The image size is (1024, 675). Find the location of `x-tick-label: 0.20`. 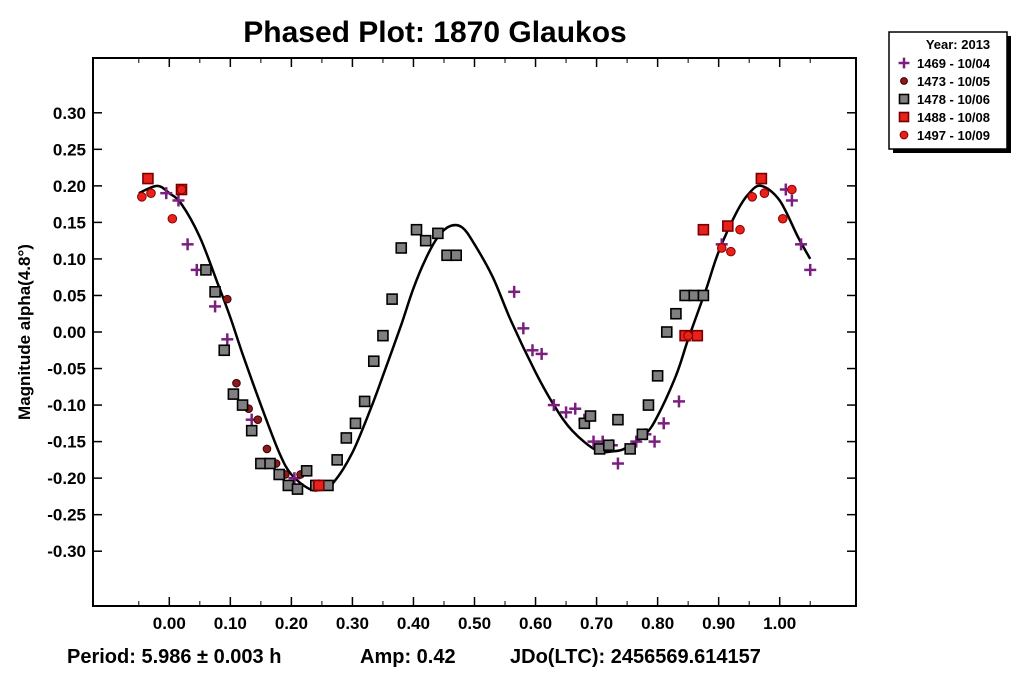

x-tick-label: 0.20 is located at coordinates (291, 623).